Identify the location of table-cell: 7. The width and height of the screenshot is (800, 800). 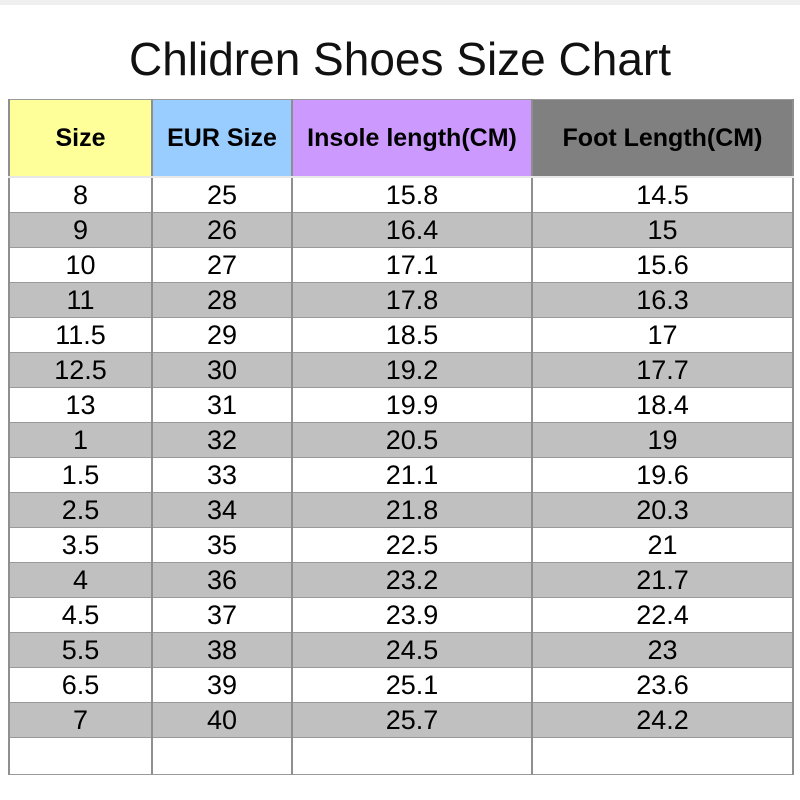
(80, 720).